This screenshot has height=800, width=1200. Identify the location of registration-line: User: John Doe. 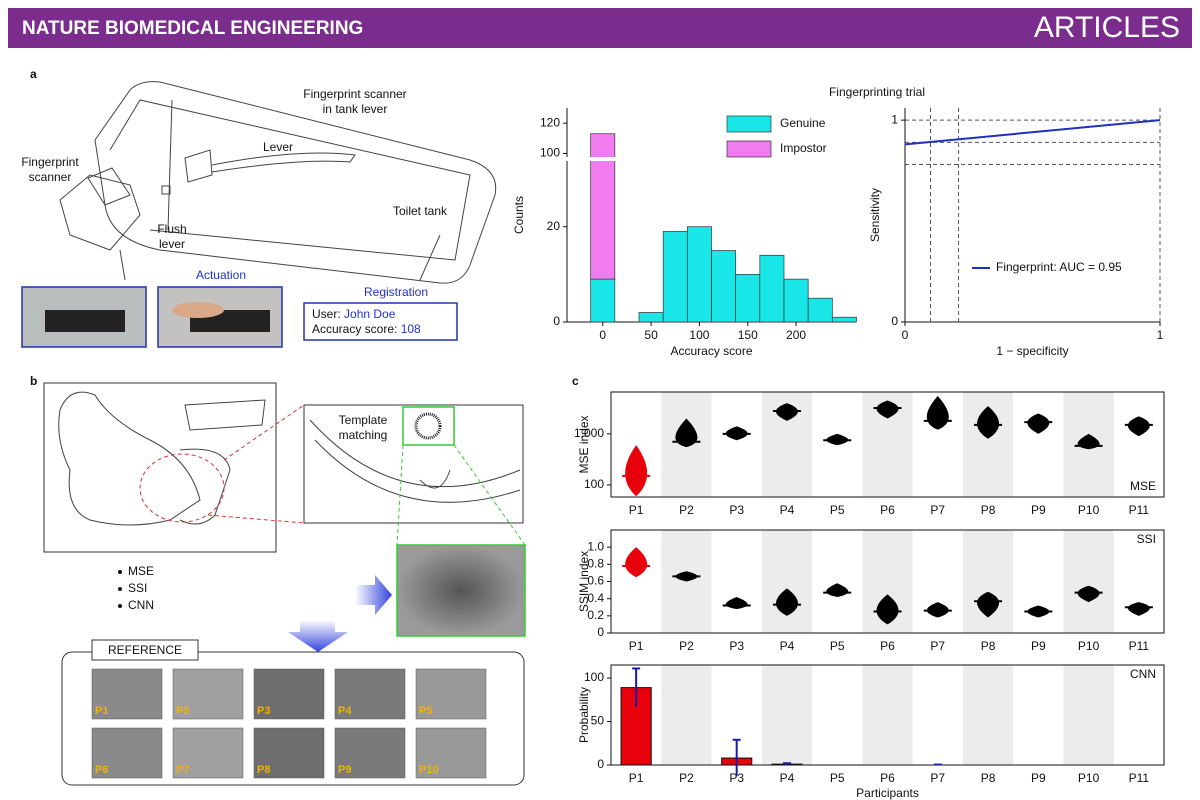
(354, 314).